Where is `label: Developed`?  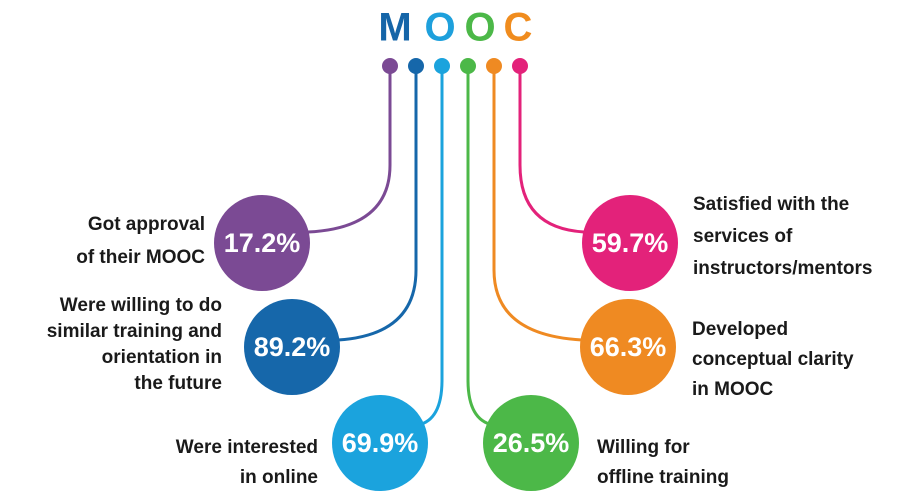 label: Developed is located at coordinates (740, 329).